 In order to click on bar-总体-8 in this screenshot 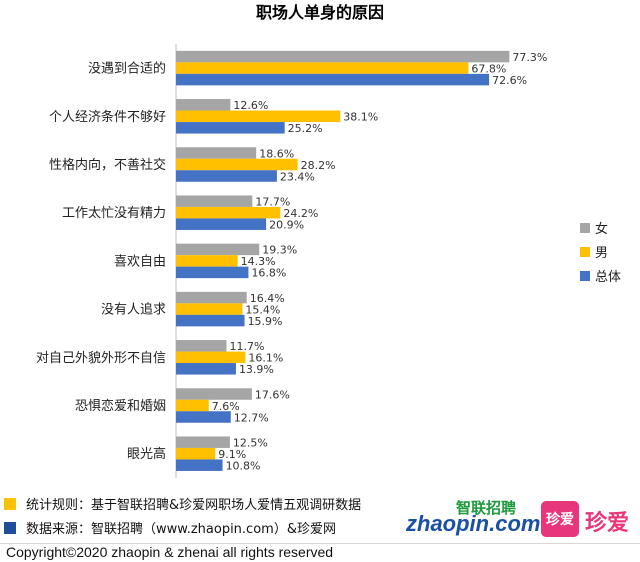, I will do `click(203, 417)`.